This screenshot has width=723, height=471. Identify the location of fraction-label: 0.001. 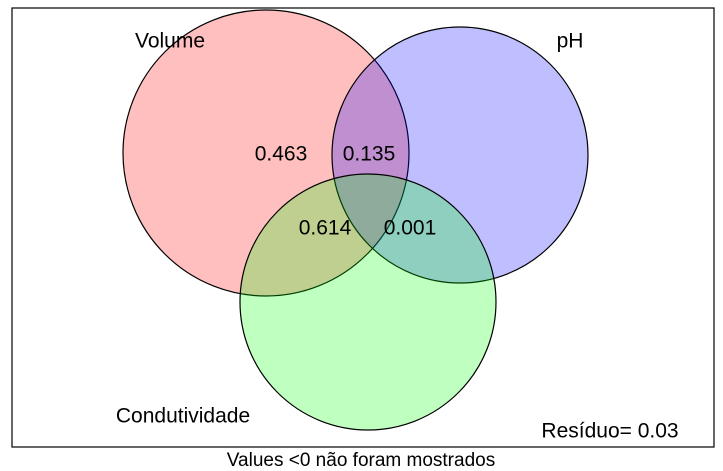
(410, 228).